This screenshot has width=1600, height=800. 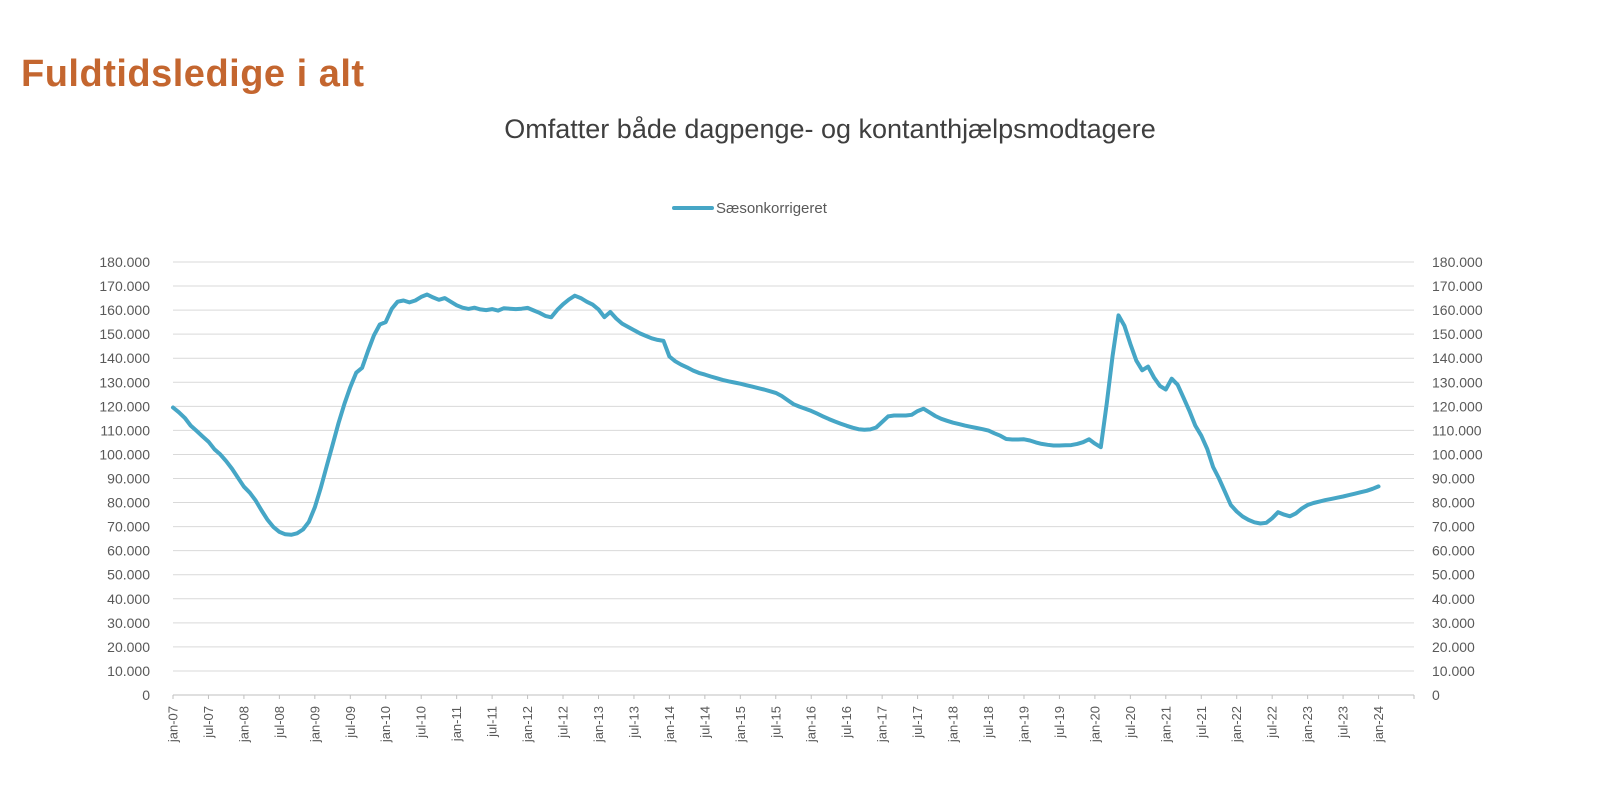 I want to click on x-axis-label: jan-18, so click(x=953, y=724).